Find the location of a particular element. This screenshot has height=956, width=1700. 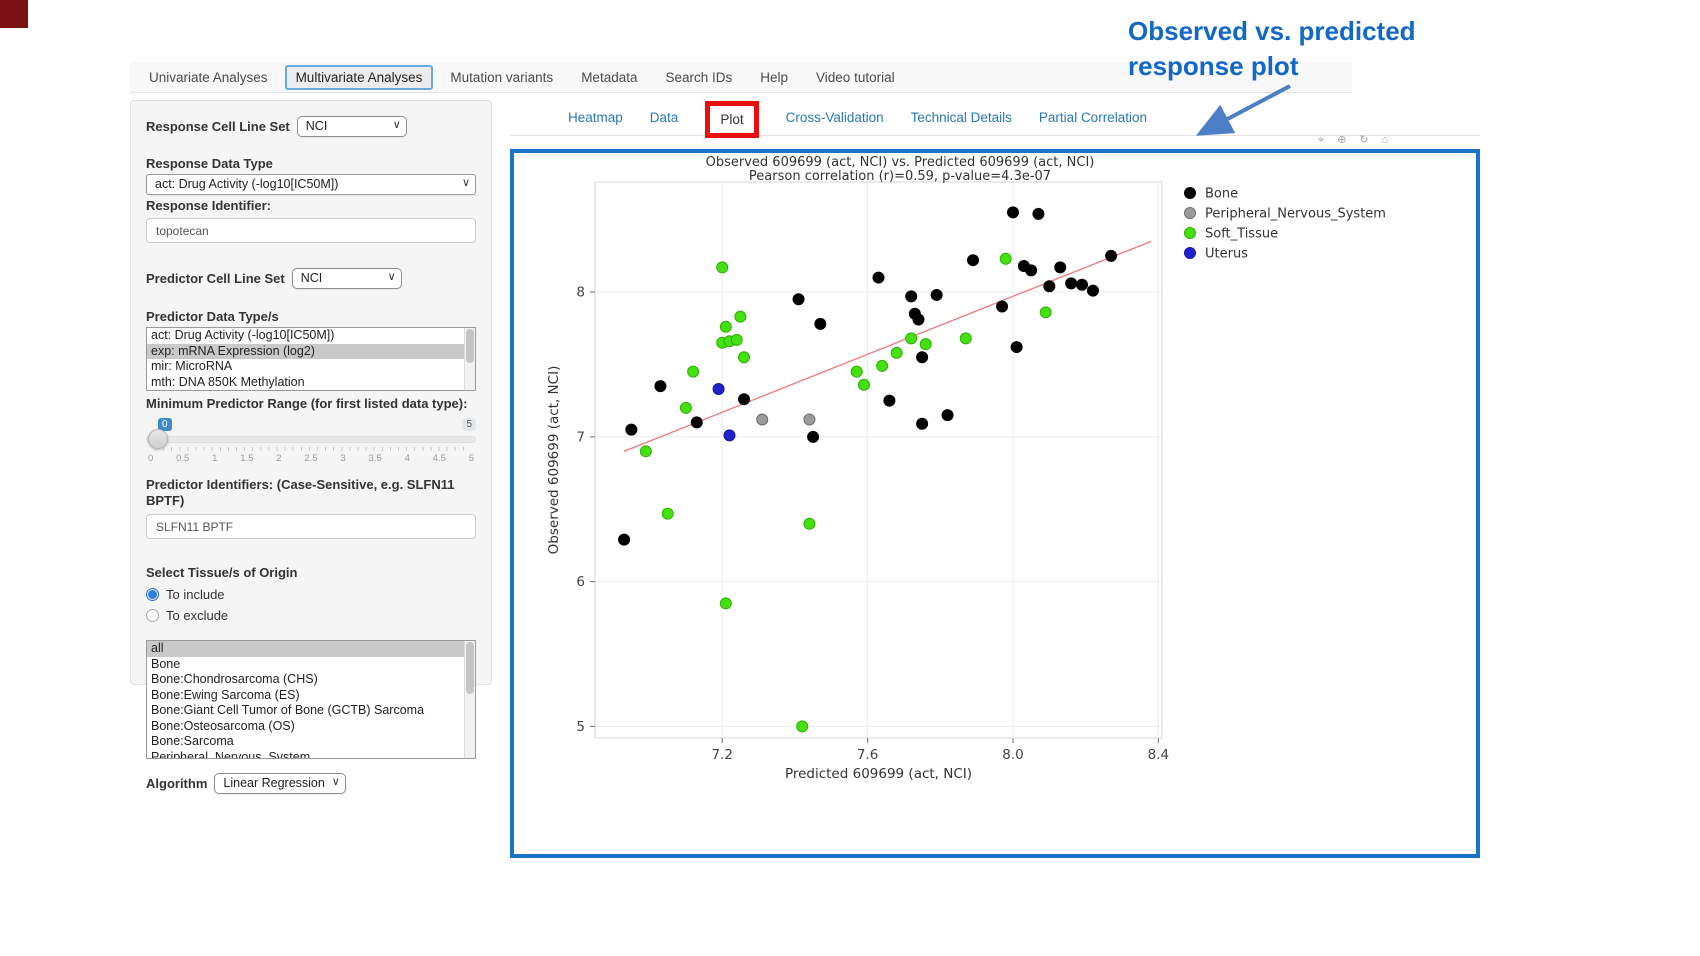

nav-tab-video-tutorial: Video tutorial is located at coordinates (855, 77).